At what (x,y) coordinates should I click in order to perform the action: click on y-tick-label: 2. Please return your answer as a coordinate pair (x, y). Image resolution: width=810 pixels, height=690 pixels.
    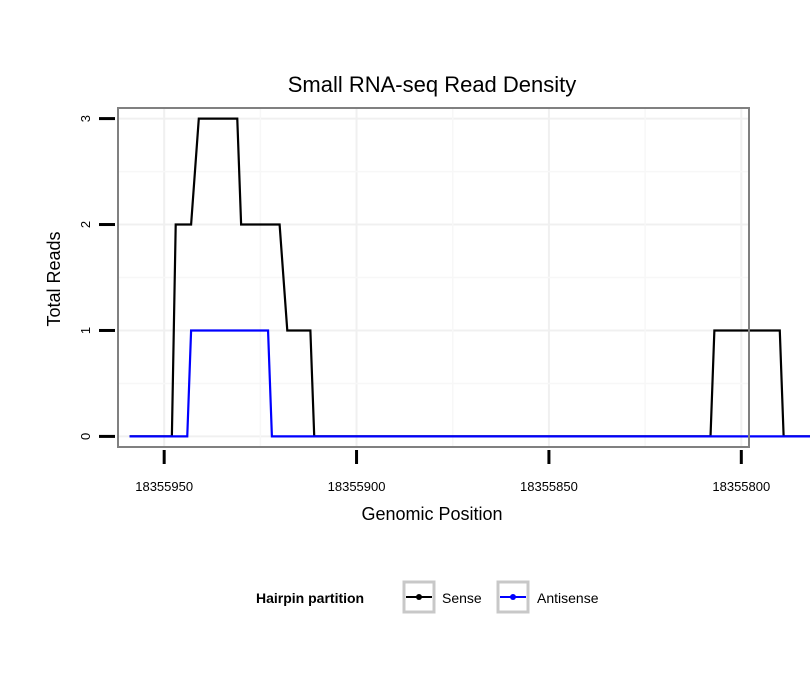
    Looking at the image, I should click on (85, 224).